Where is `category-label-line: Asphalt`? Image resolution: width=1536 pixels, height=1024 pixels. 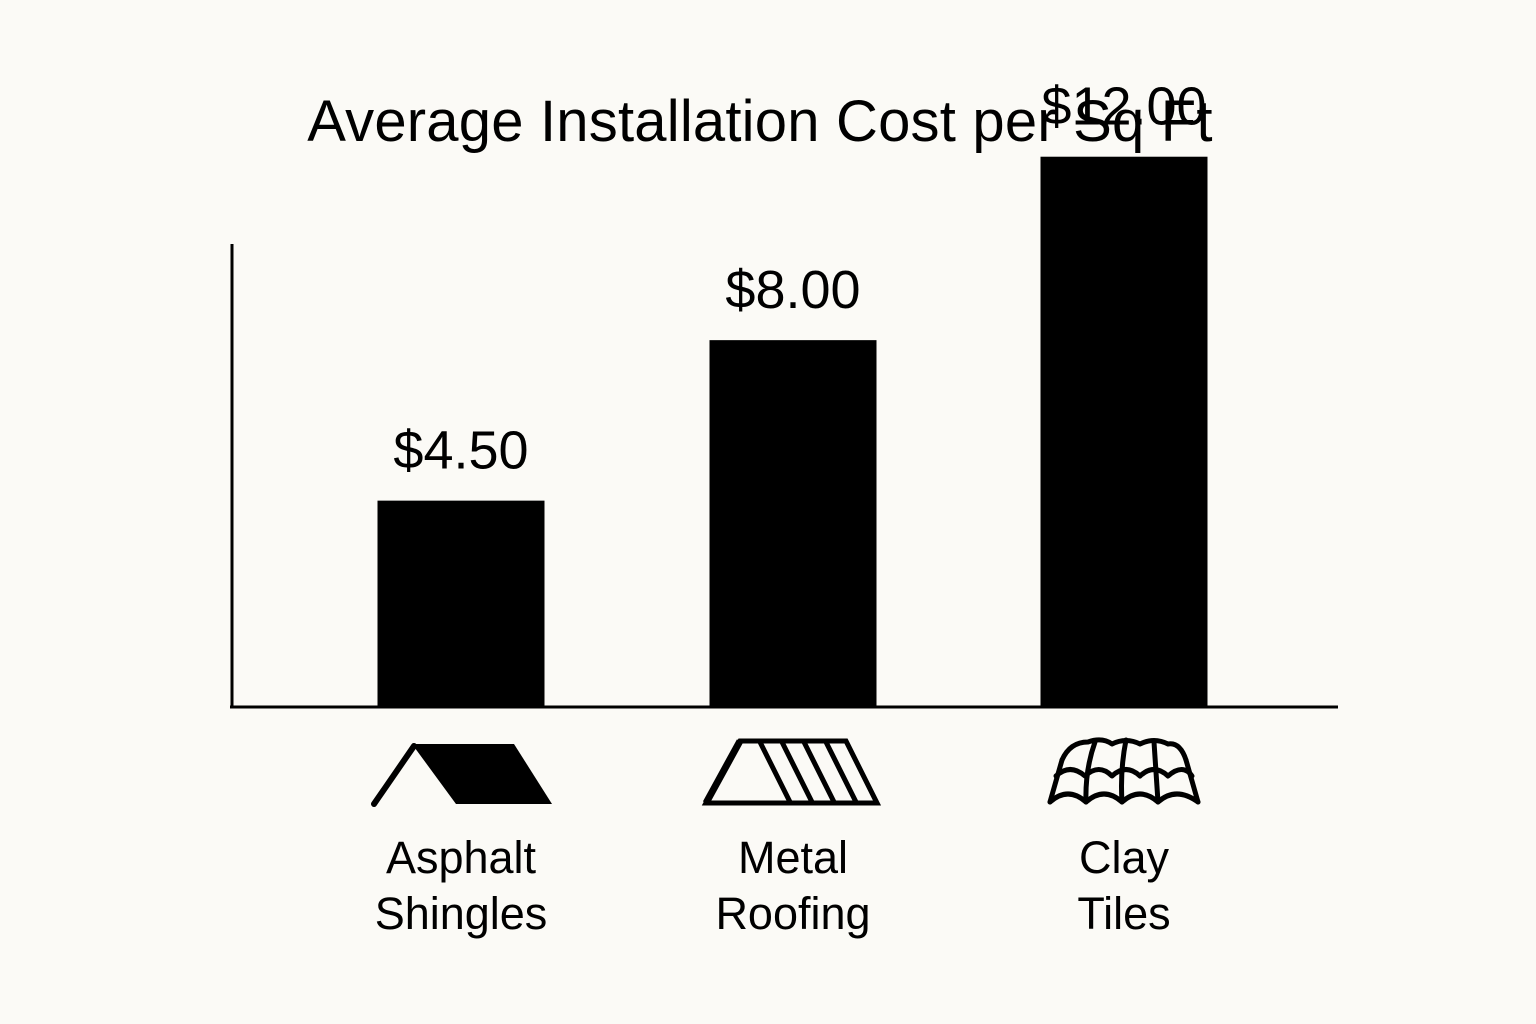
category-label-line: Asphalt is located at coordinates (461, 857).